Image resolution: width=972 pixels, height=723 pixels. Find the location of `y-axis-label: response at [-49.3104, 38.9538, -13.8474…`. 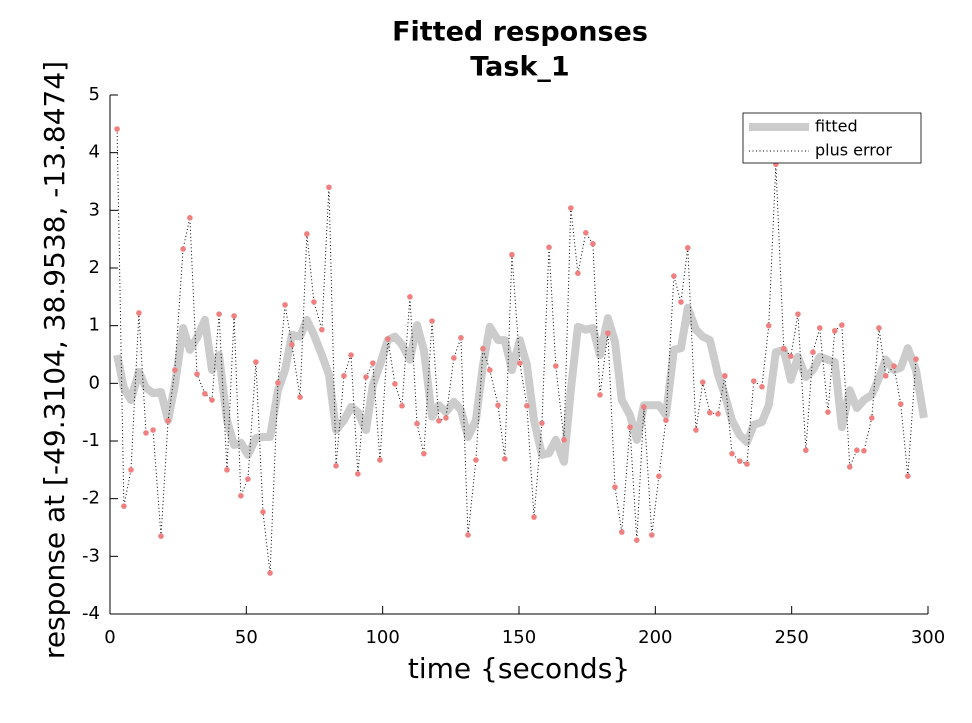

y-axis-label: response at [-49.3104, 38.9538, -13.8474… is located at coordinates (54, 360).